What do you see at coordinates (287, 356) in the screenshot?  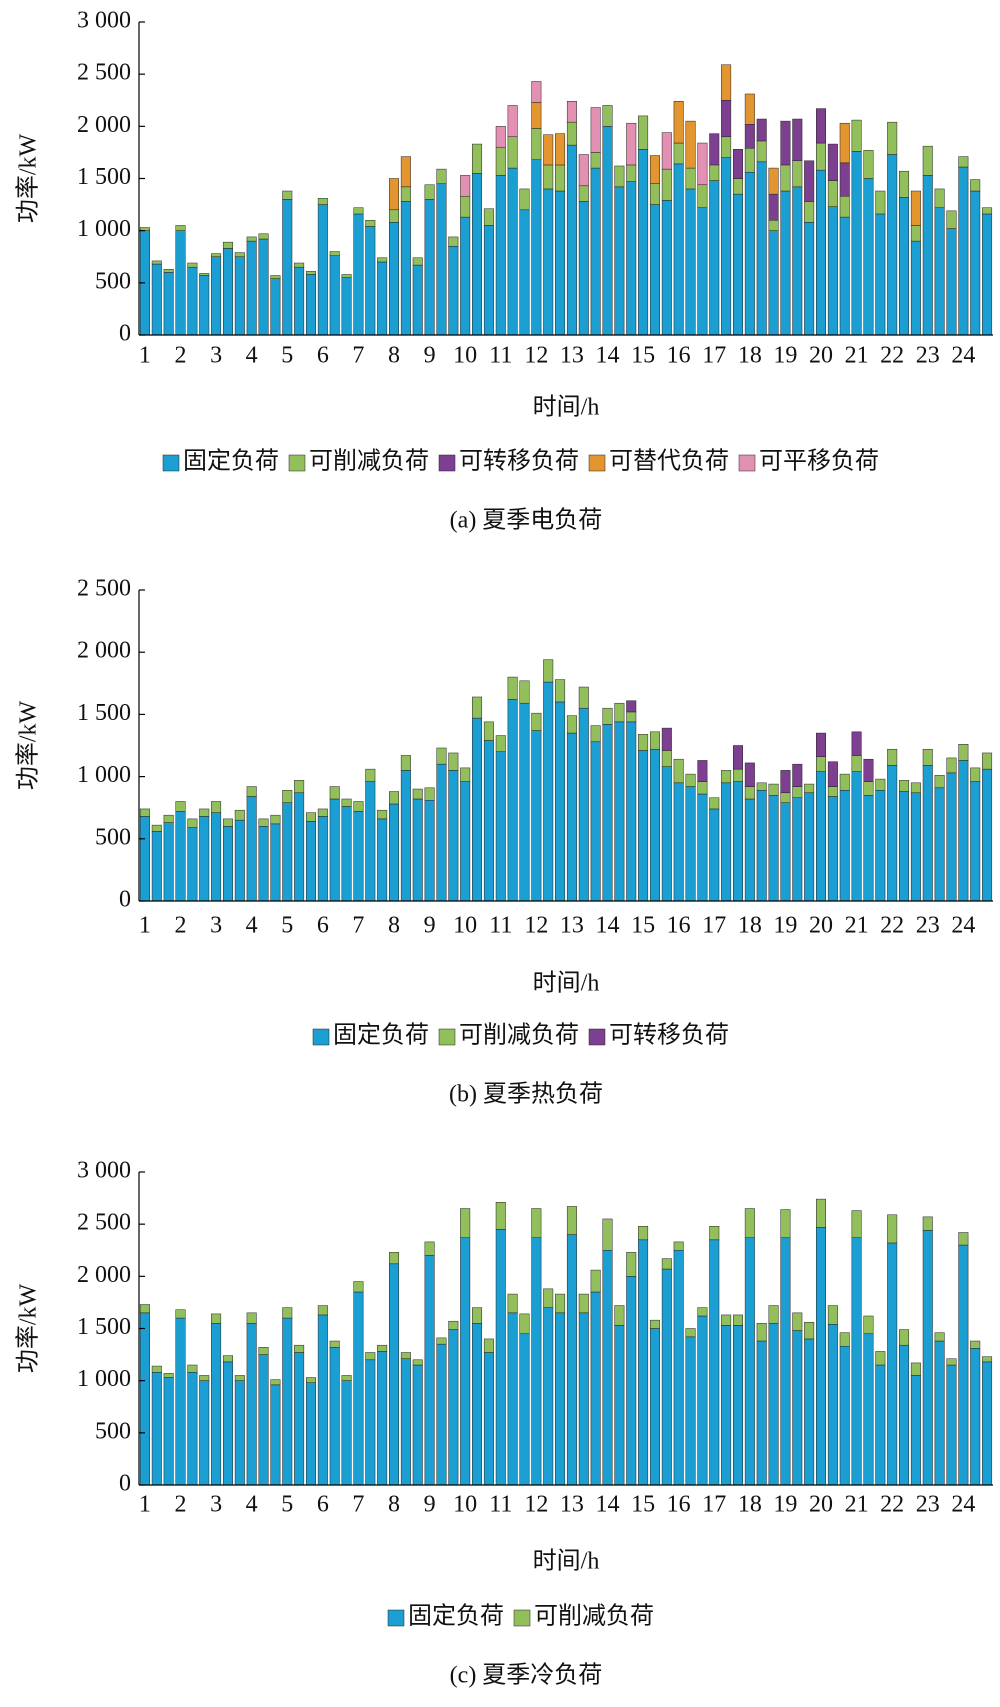 I see `x-tick-label: 5` at bounding box center [287, 356].